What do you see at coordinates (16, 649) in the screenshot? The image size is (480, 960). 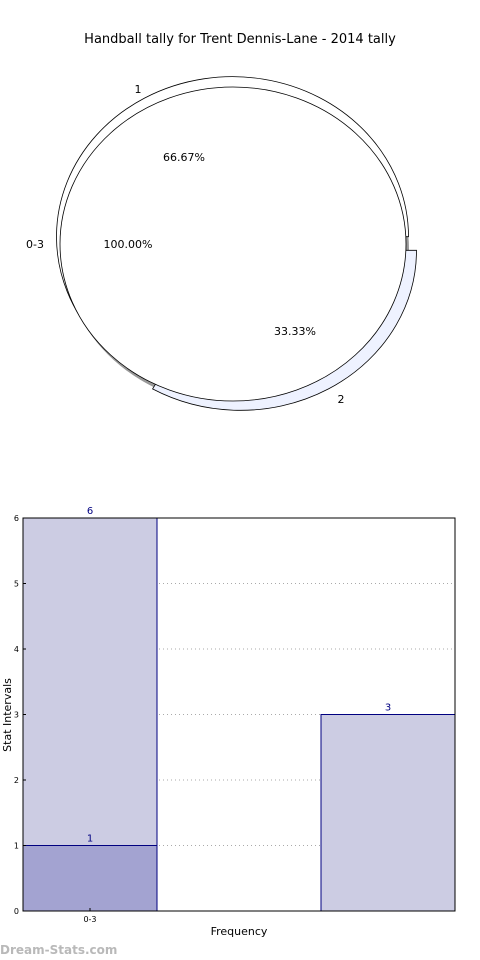 I see `y-tick-label: 4` at bounding box center [16, 649].